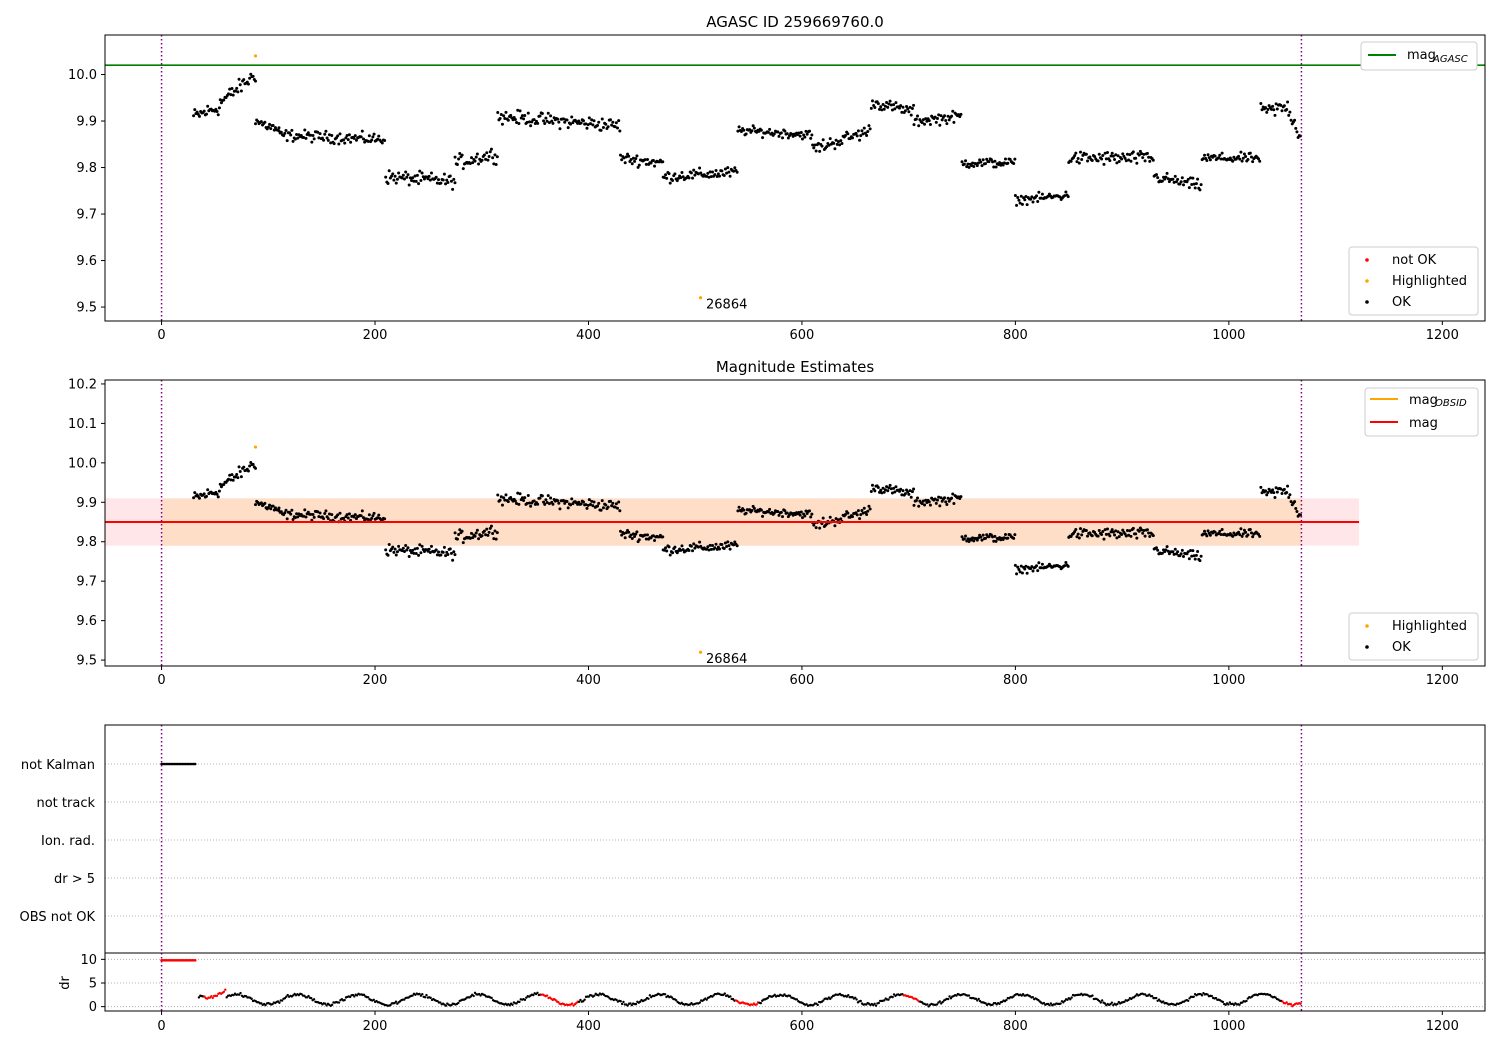 The height and width of the screenshot is (1050, 1500). I want to click on y-tick-label: 9.9, so click(86, 122).